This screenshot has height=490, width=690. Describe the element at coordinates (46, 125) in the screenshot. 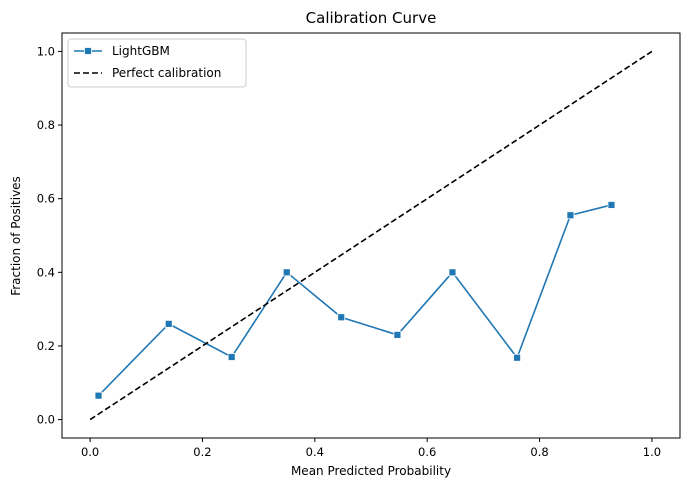

I see `y-tick-label: 0.8` at that location.